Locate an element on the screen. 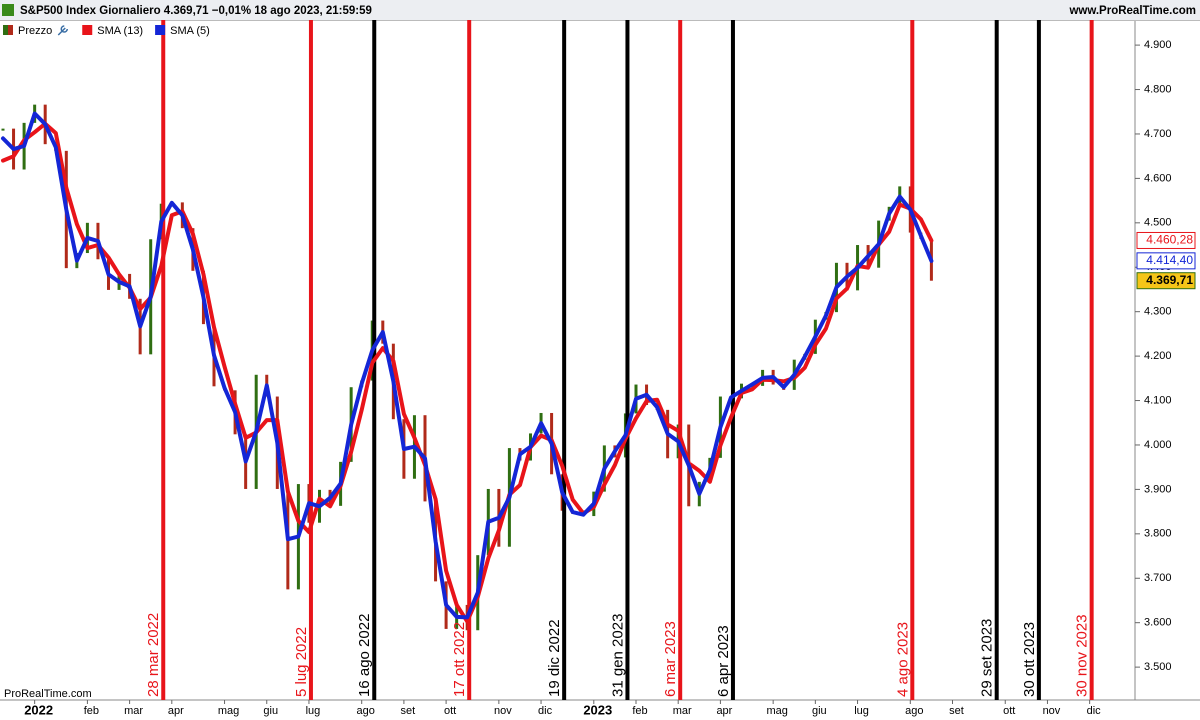 The image size is (1200, 720). event-label: 4 ago 2023 is located at coordinates (902, 659).